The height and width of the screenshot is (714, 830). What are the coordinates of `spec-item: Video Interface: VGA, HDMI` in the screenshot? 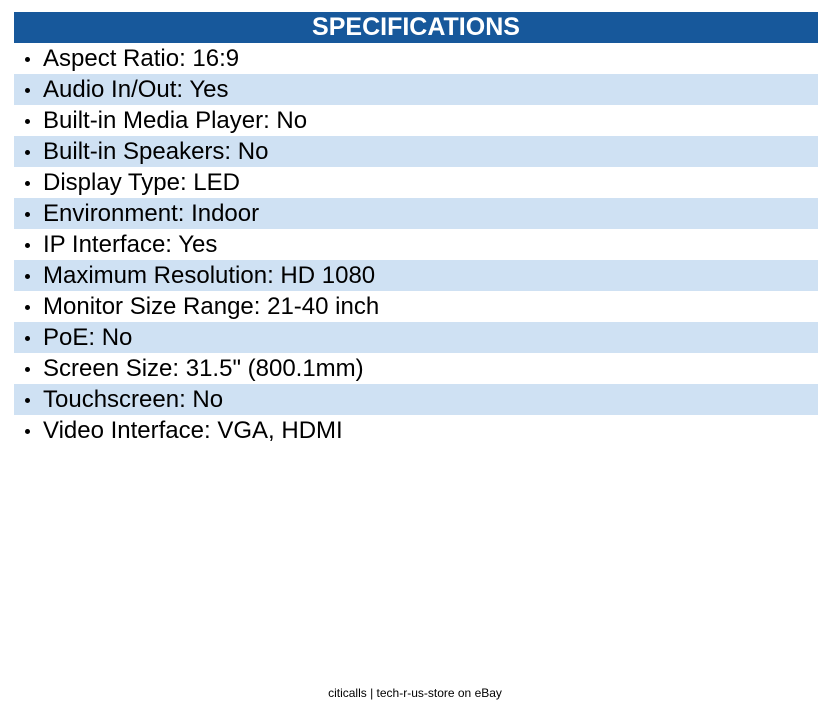 It's located at (416, 430).